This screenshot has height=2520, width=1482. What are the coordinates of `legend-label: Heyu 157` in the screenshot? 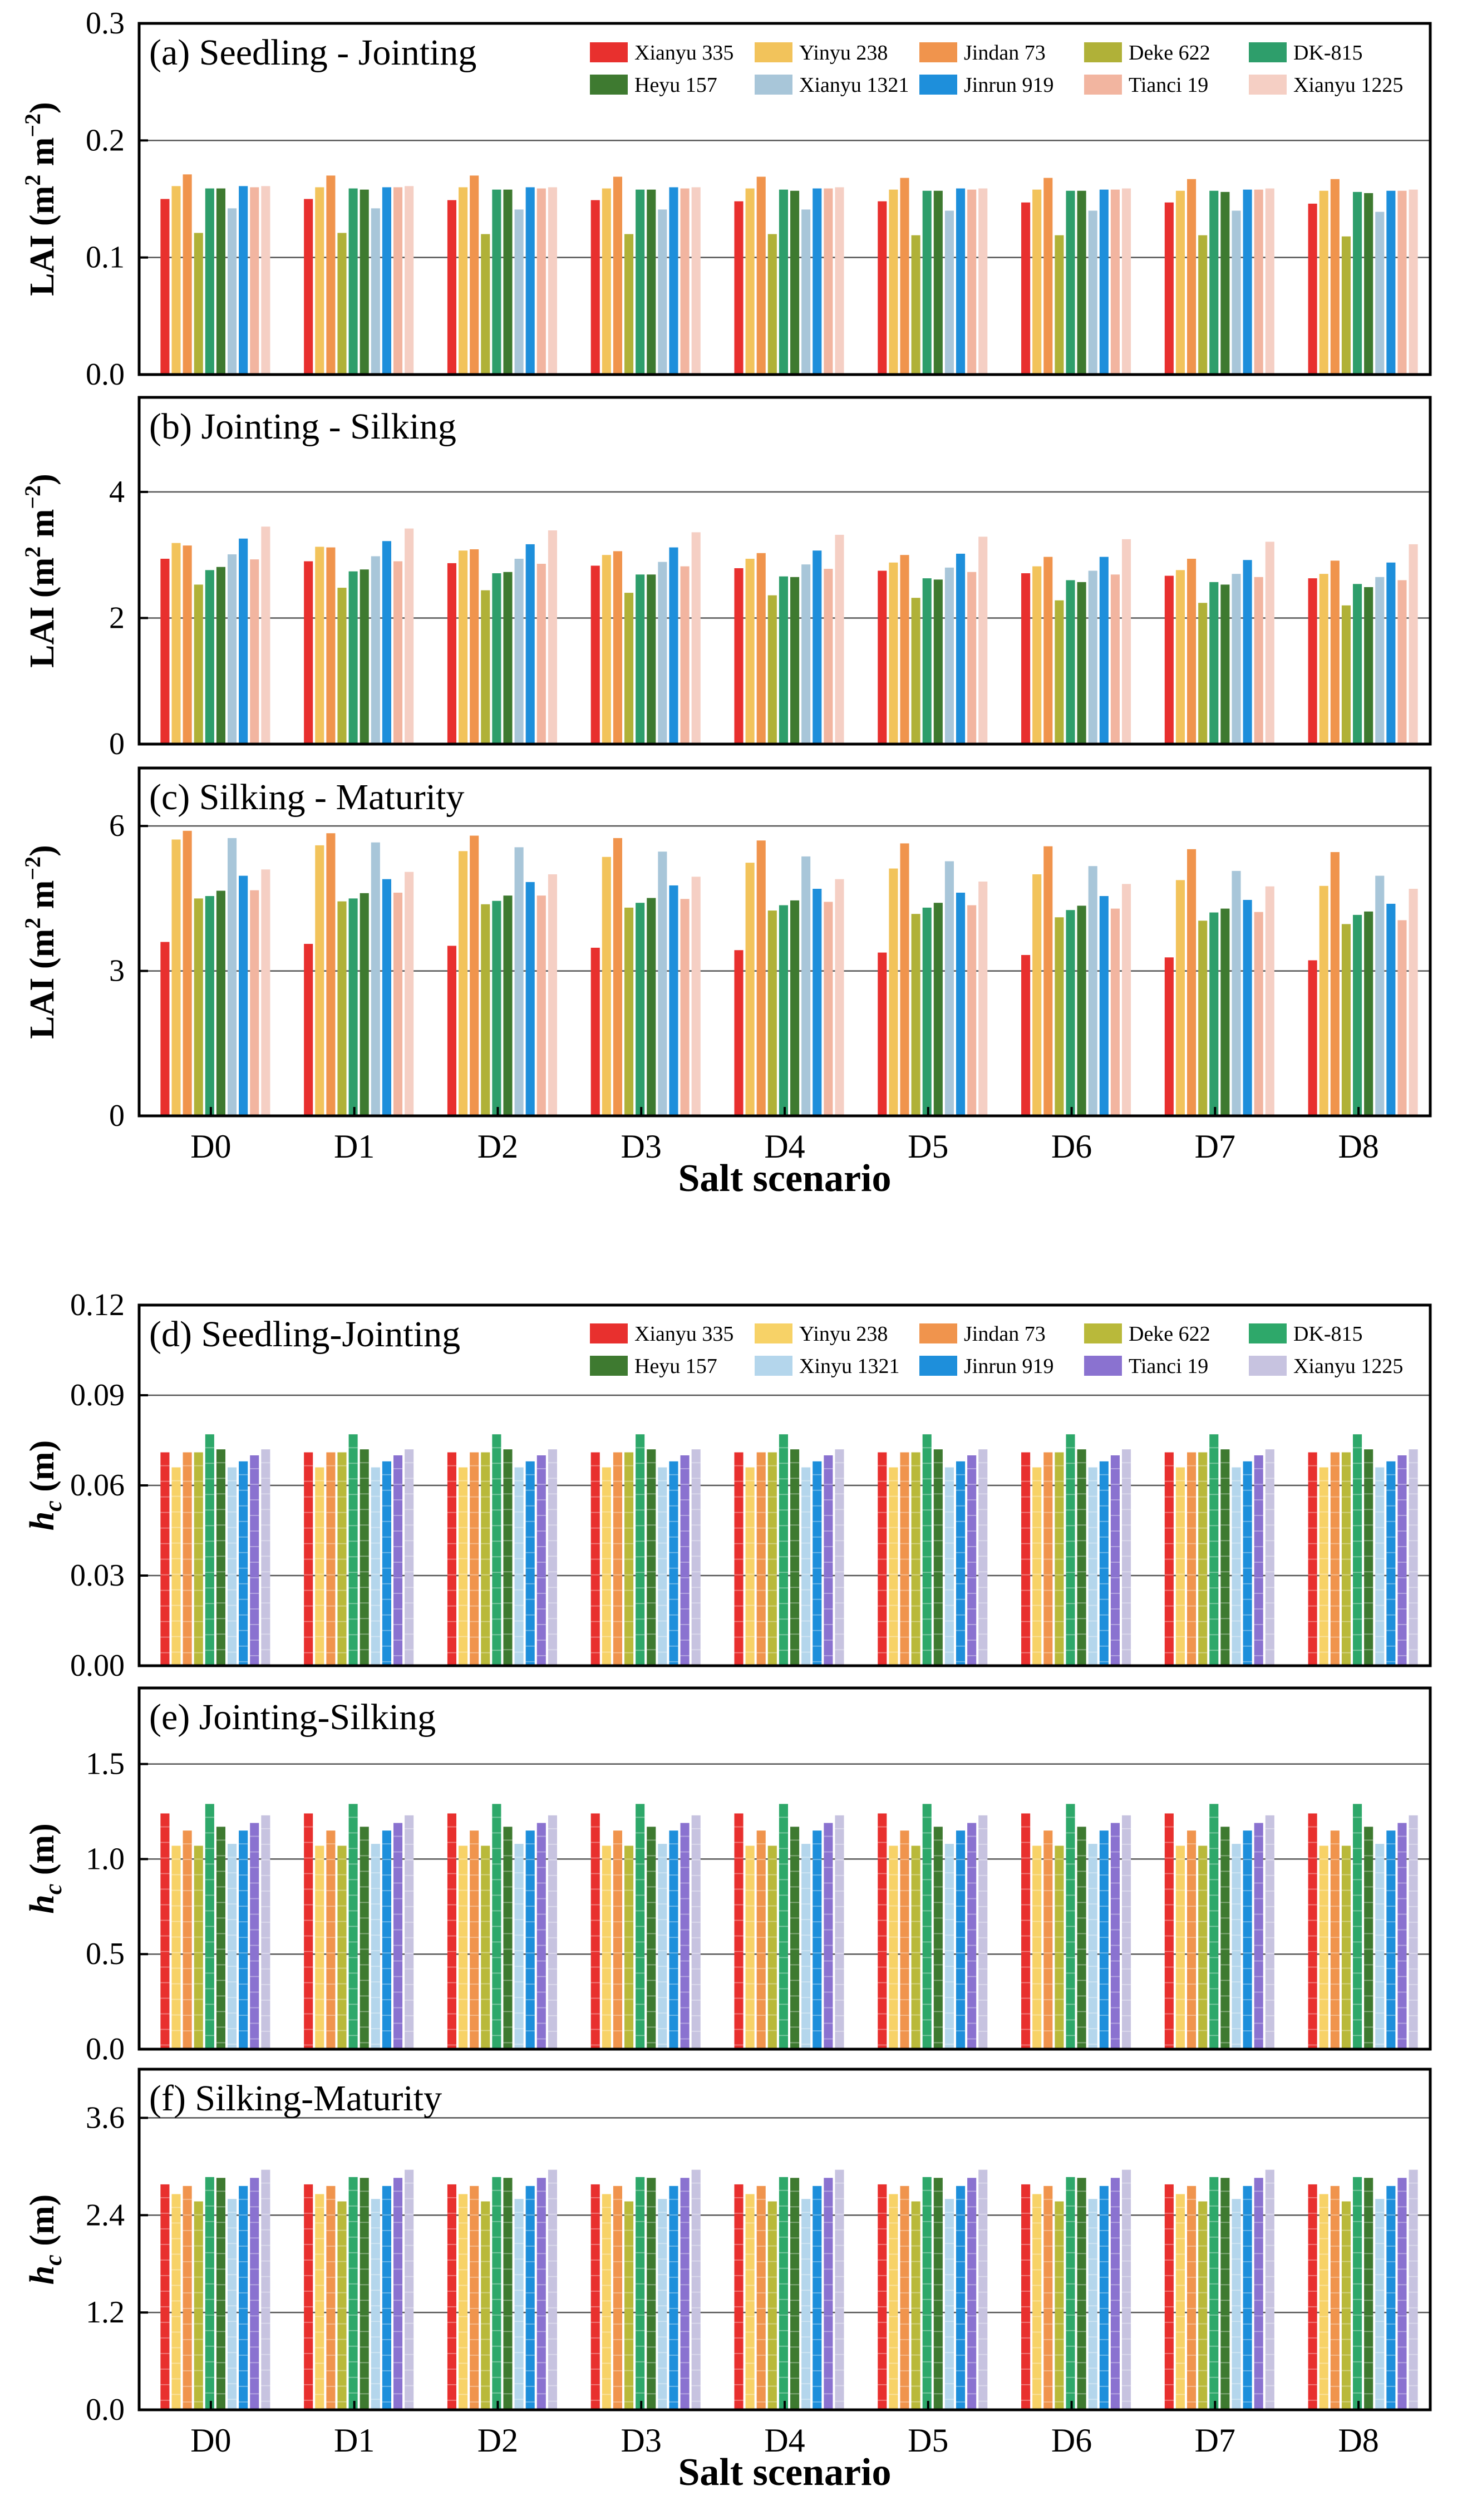 It's located at (675, 85).